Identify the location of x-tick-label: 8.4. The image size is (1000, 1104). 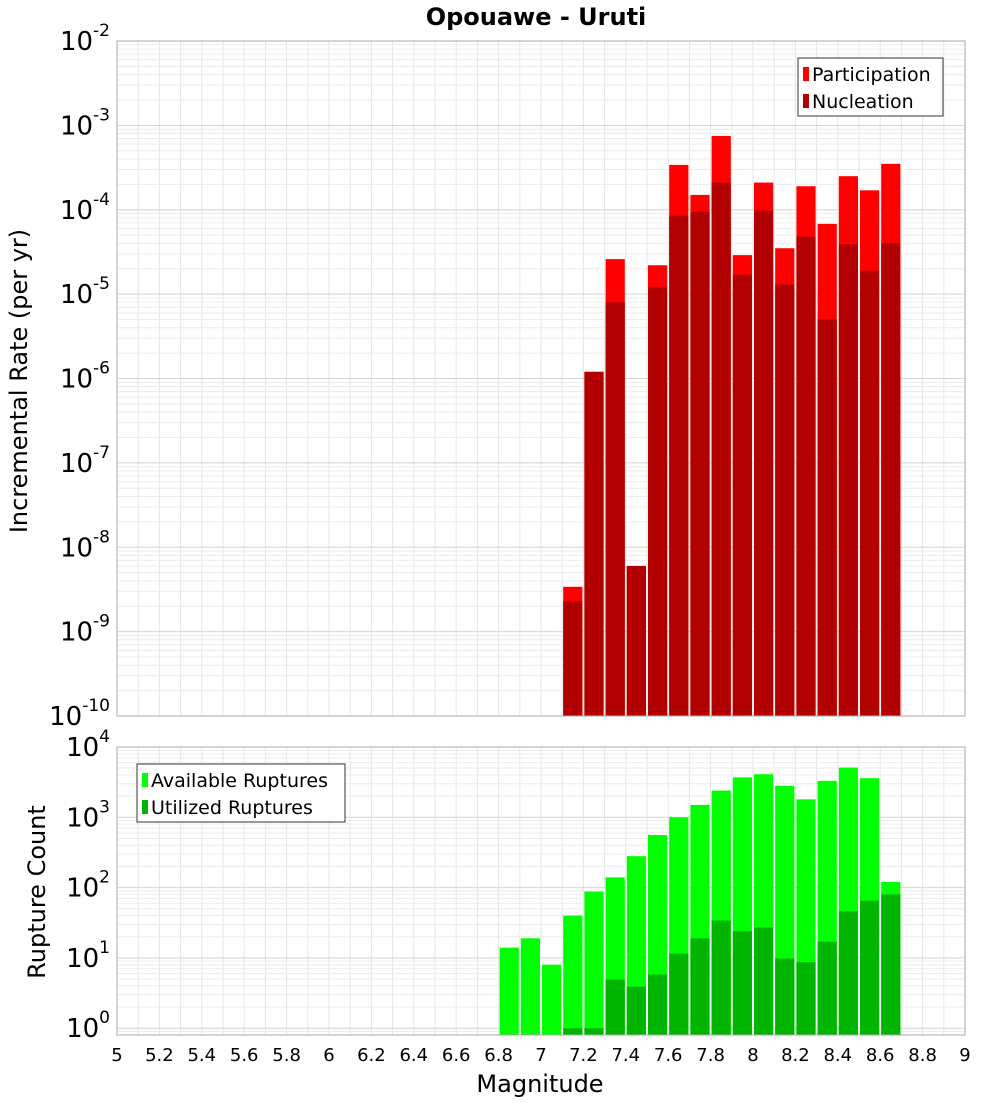
(837, 1055).